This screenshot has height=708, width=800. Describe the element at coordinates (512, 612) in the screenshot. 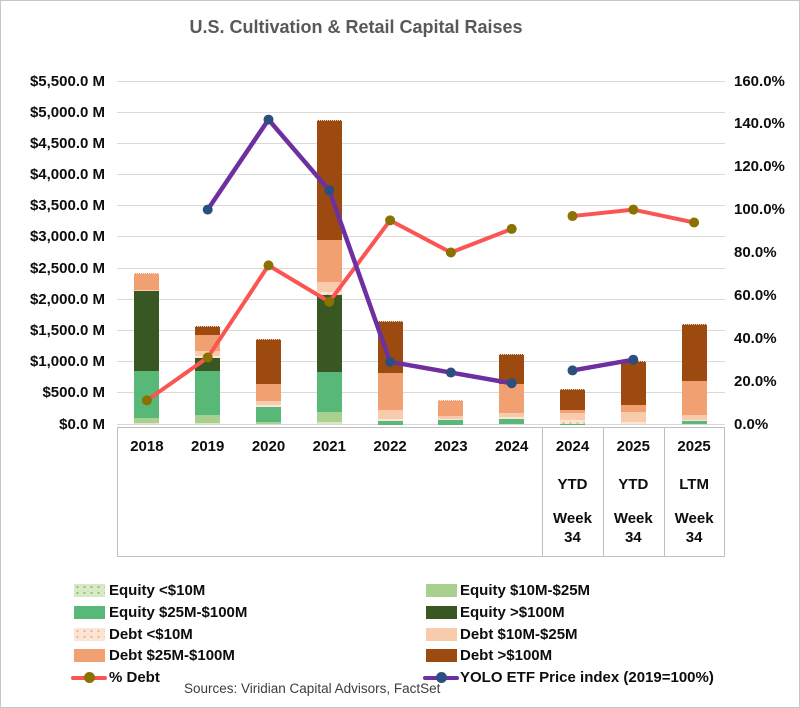

I see `legend-label: Equity >$100M` at that location.